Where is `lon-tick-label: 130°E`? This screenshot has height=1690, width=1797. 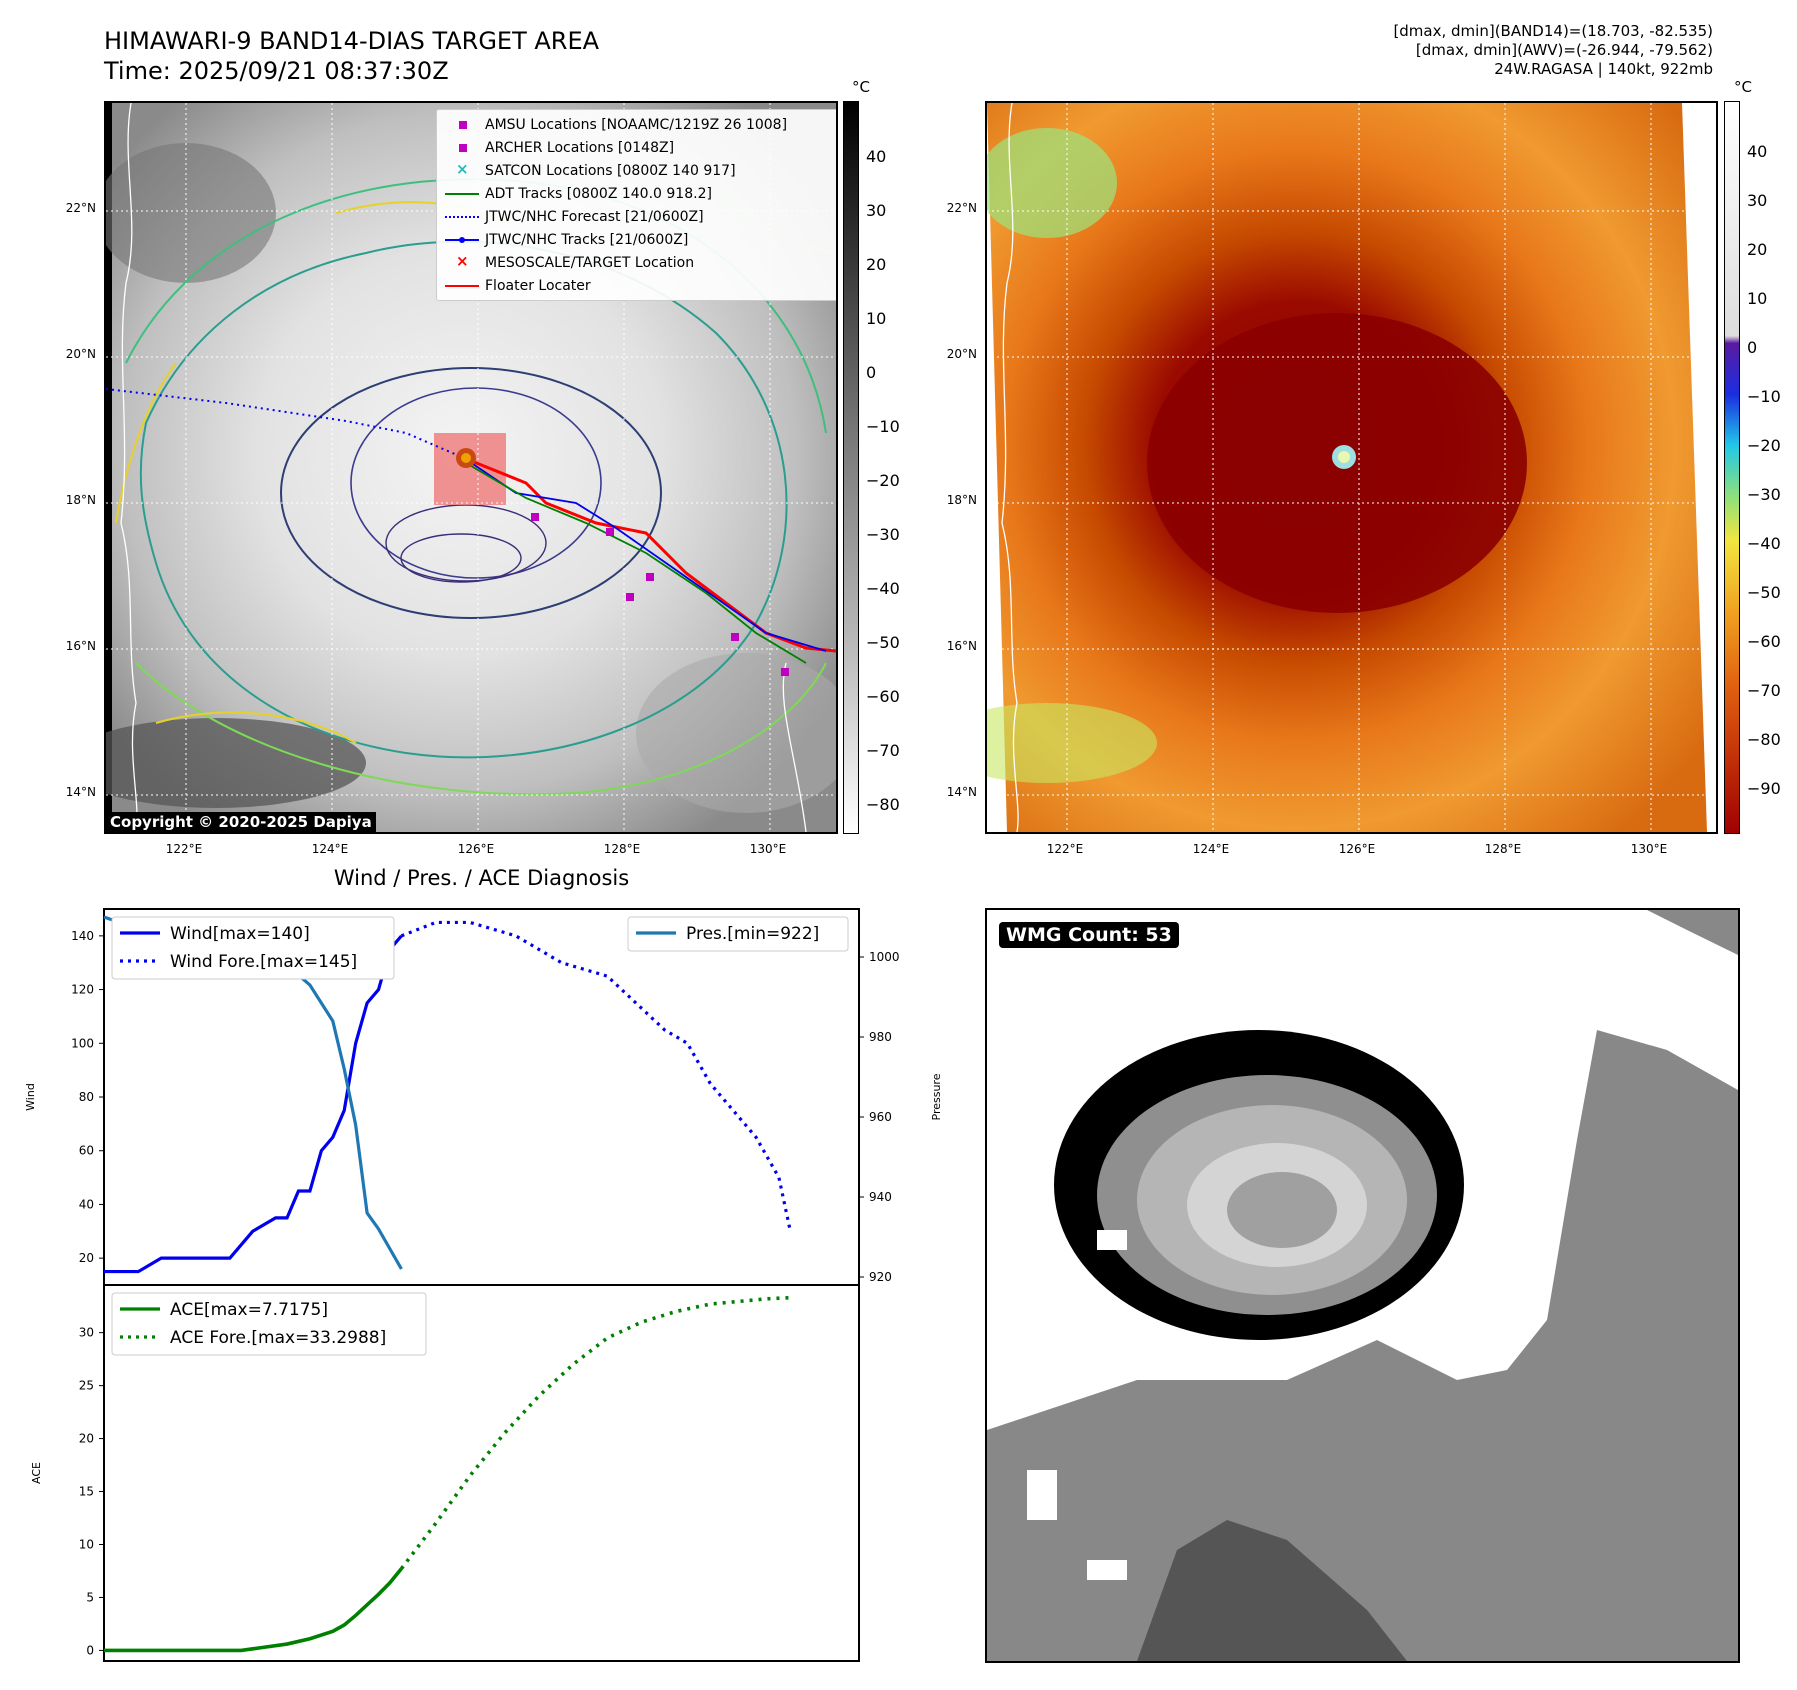
lon-tick-label: 130°E is located at coordinates (768, 849).